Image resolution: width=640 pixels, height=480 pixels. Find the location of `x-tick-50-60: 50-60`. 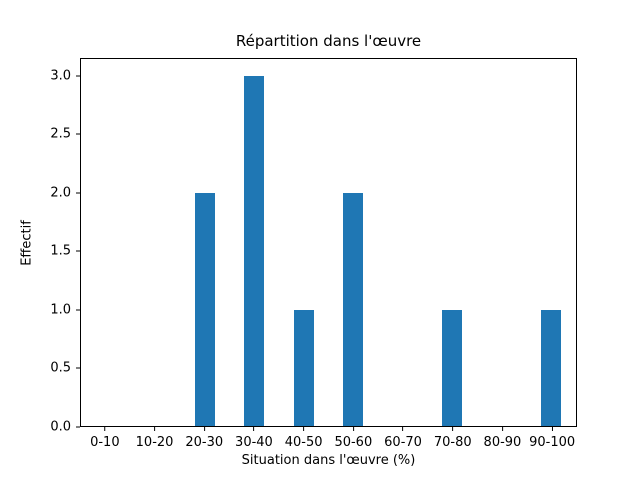

x-tick-50-60: 50-60 is located at coordinates (353, 438).